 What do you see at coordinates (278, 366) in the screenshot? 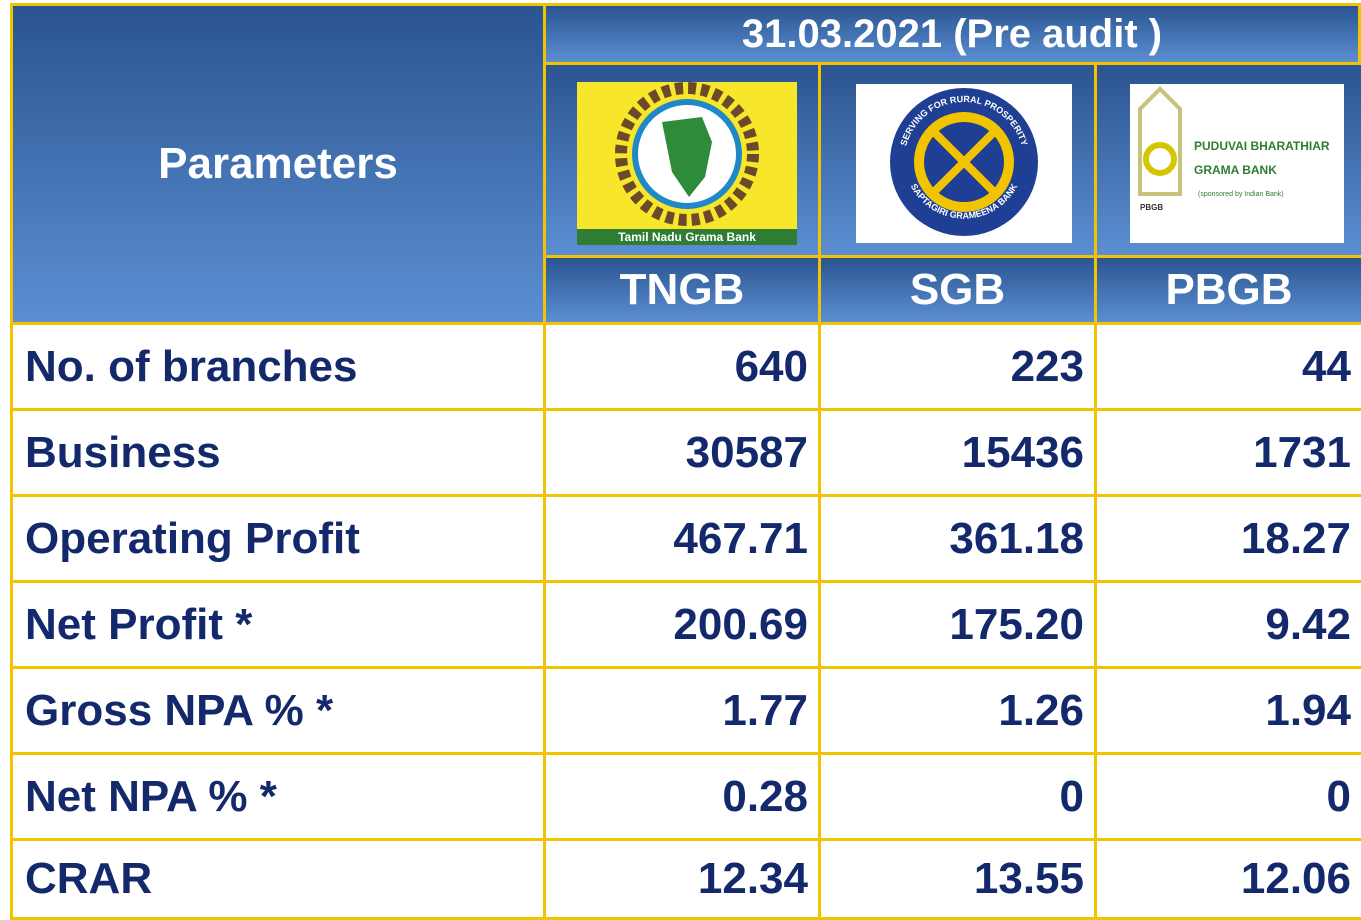
I see `row-label: No. of branches` at bounding box center [278, 366].